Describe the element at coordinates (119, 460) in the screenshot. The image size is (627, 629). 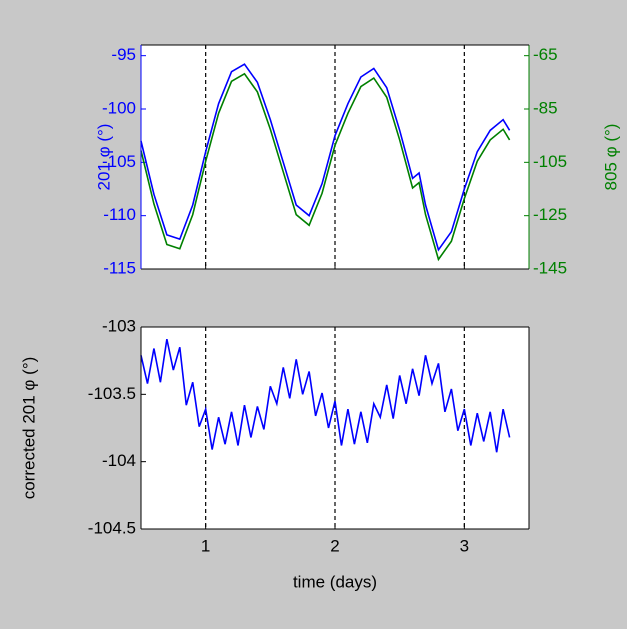
I see `y-tick-label: -104` at that location.